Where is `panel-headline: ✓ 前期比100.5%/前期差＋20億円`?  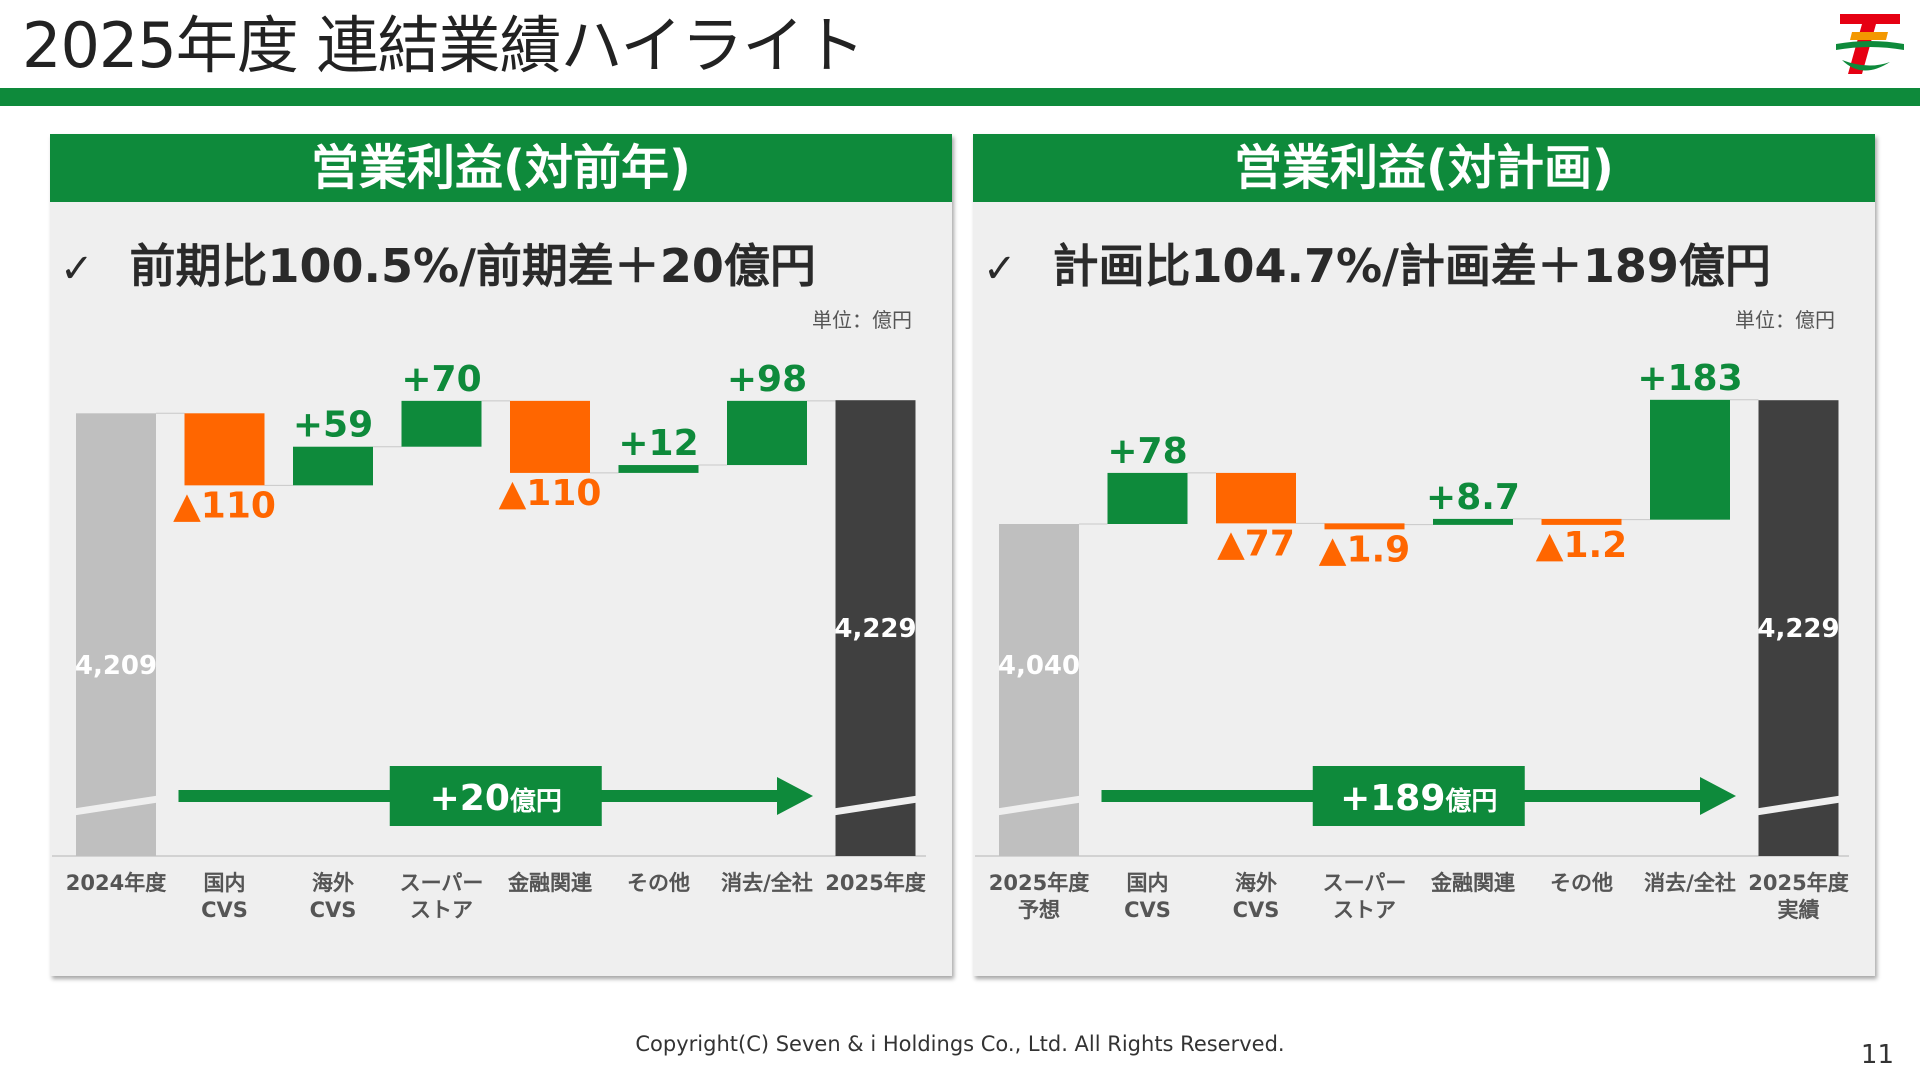
panel-headline: ✓ 前期比100.5%/前期差＋20億円 is located at coordinates (438, 263).